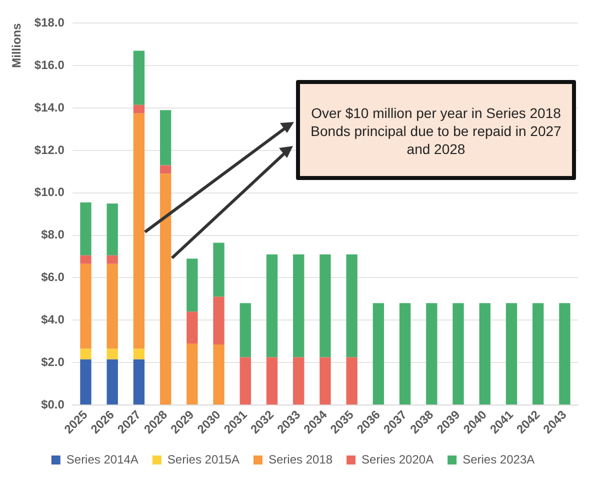  What do you see at coordinates (53, 235) in the screenshot?
I see `y-tick-label: $8.0` at bounding box center [53, 235].